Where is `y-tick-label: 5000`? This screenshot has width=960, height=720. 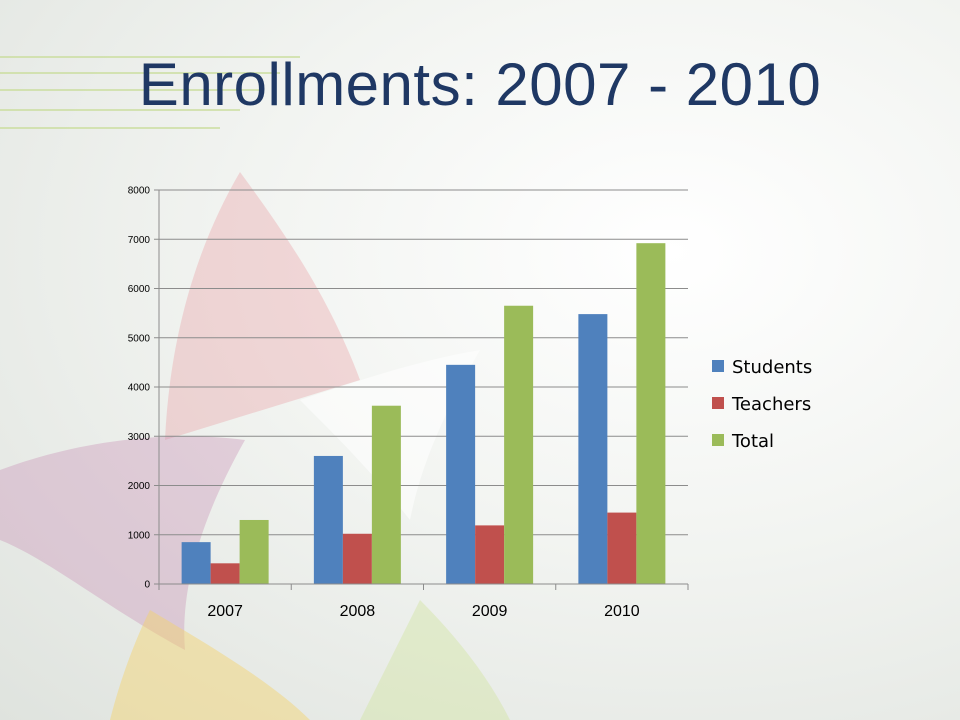 y-tick-label: 5000 is located at coordinates (139, 338).